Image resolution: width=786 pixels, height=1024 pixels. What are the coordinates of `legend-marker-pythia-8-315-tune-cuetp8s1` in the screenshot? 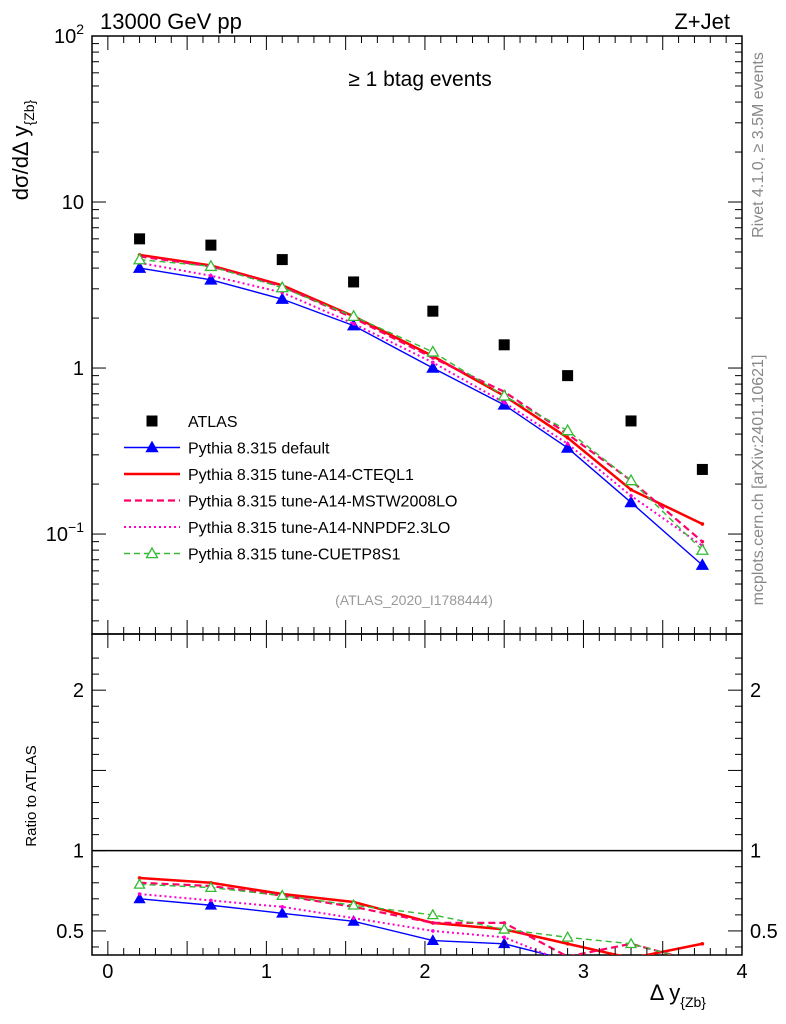 It's located at (152, 552).